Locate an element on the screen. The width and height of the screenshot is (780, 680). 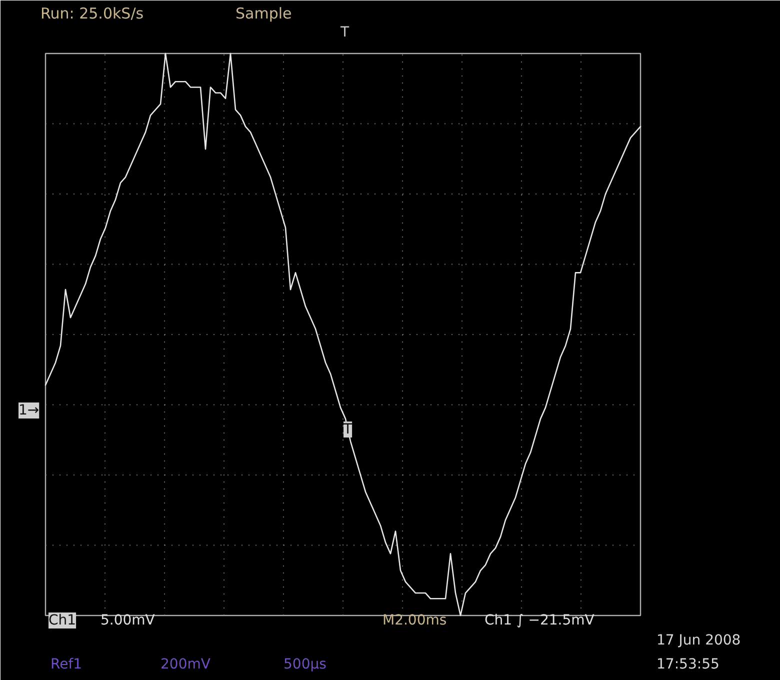
annotation: 5.00mV is located at coordinates (128, 620).